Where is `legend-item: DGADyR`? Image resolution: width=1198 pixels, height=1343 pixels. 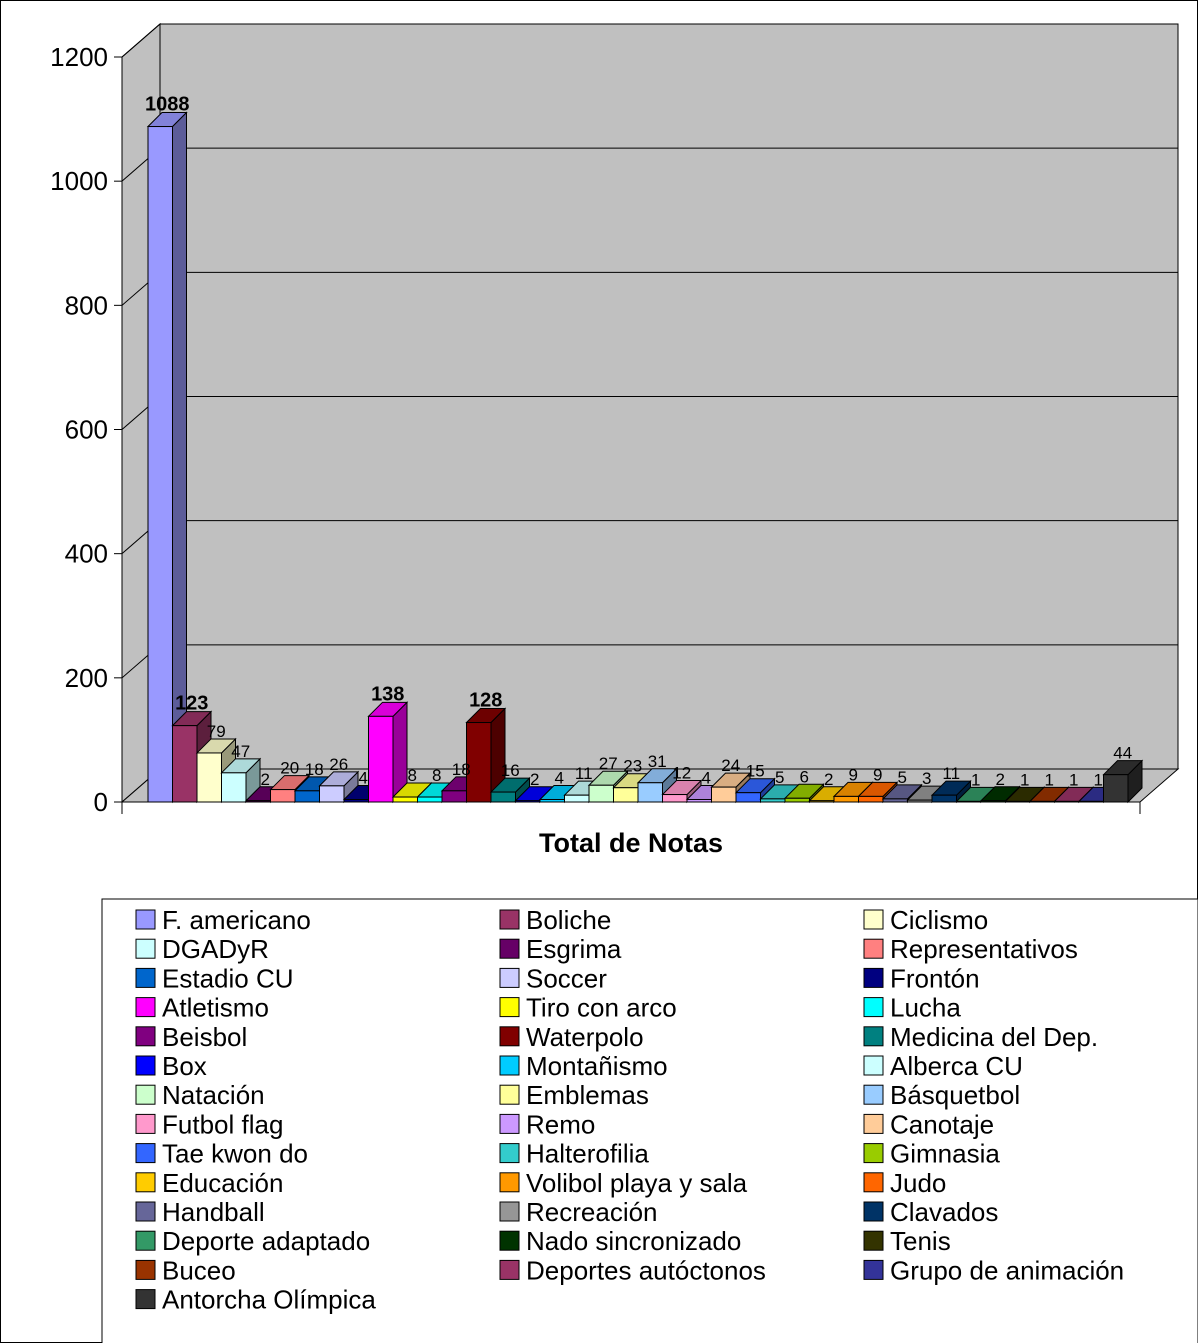 legend-item: DGADyR is located at coordinates (202, 949).